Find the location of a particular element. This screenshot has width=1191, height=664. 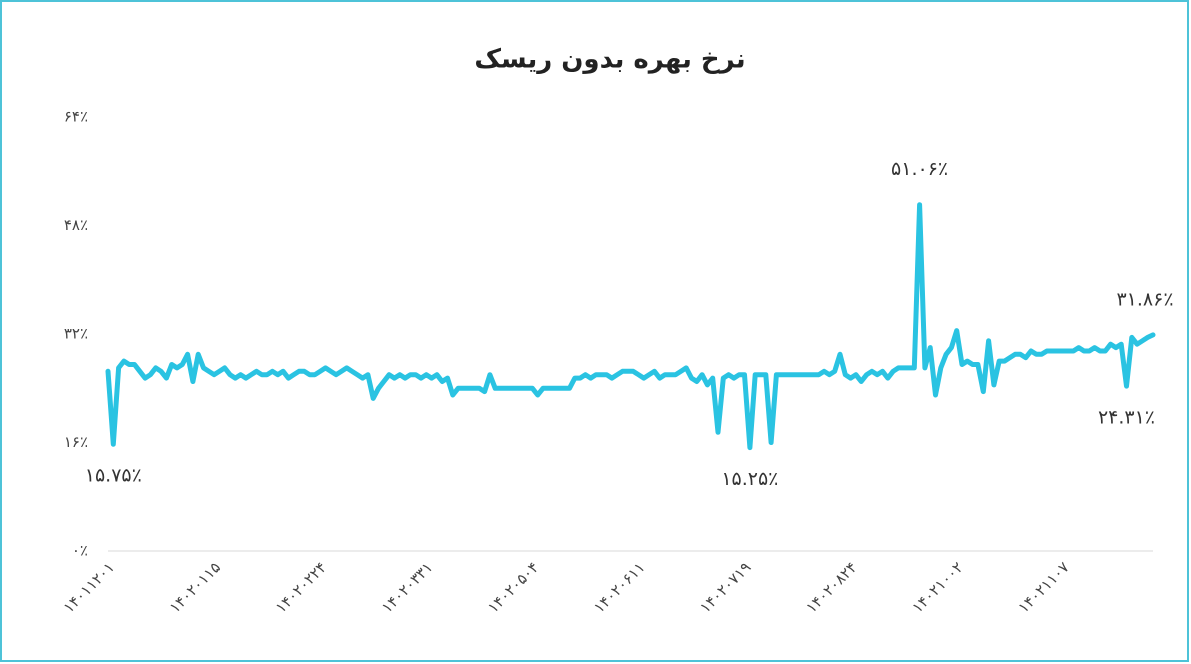

data-label: ۱۵.۷۵٪ is located at coordinates (113, 476).